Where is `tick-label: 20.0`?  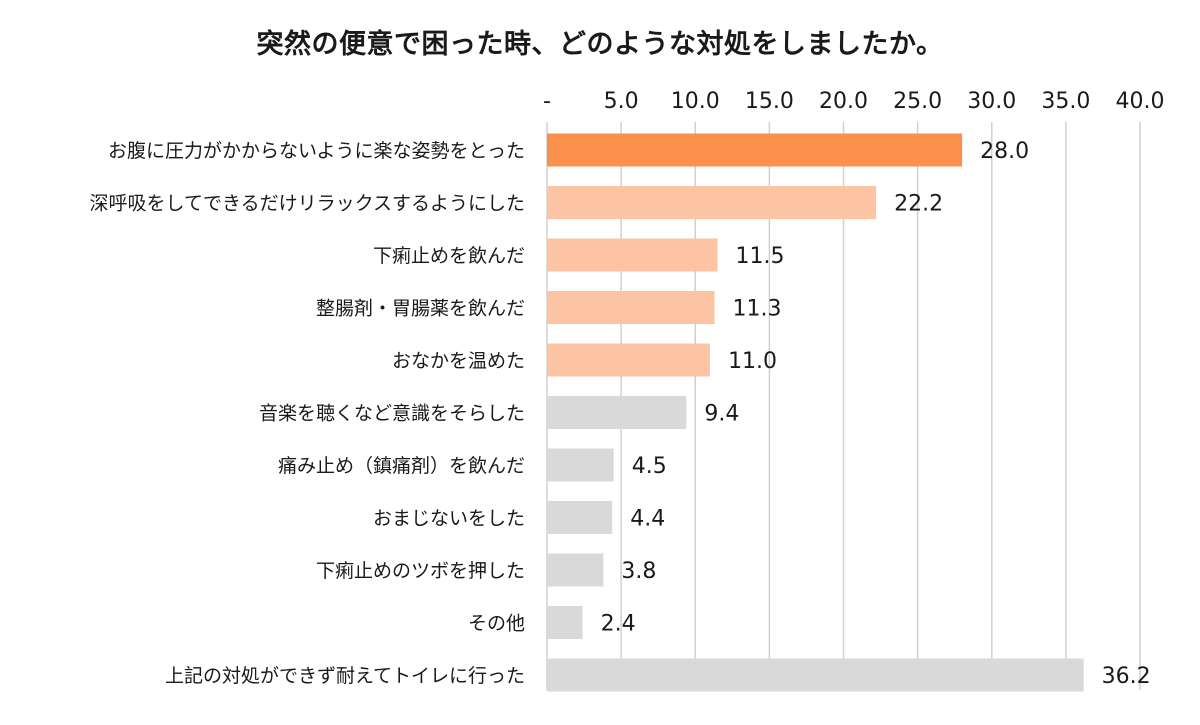 tick-label: 20.0 is located at coordinates (843, 101).